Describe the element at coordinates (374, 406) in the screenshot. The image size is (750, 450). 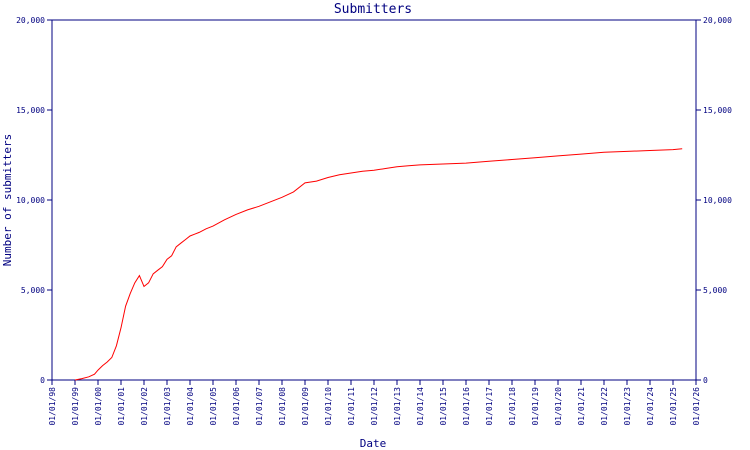
I see `x-tick-label: 01/01/12` at that location.